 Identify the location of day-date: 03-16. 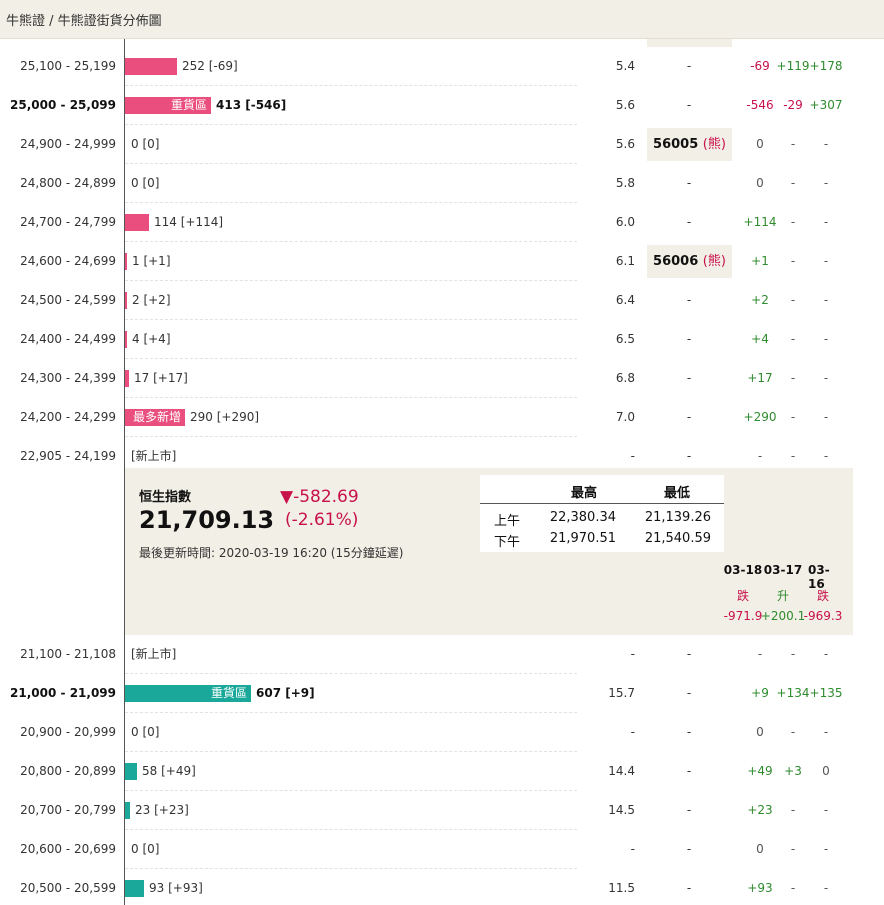
(819, 577).